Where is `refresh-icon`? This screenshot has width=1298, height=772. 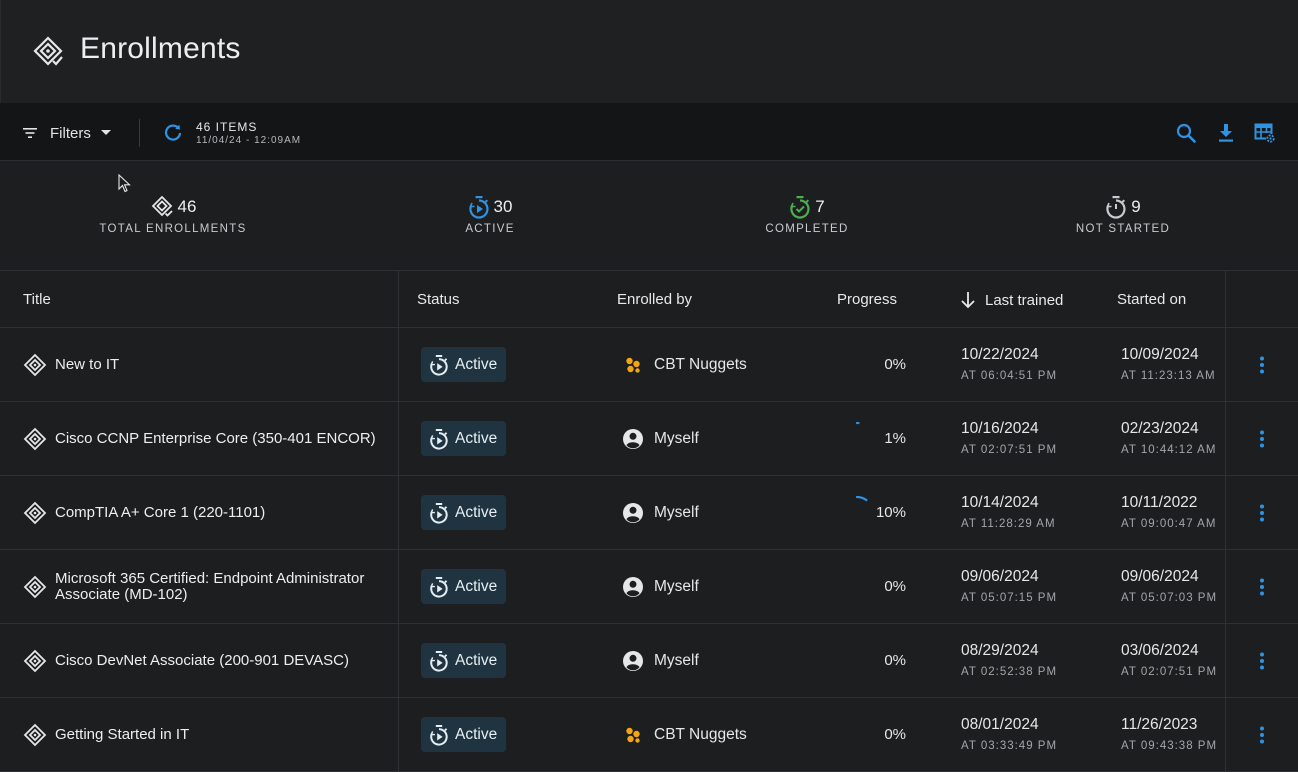
refresh-icon is located at coordinates (173, 133).